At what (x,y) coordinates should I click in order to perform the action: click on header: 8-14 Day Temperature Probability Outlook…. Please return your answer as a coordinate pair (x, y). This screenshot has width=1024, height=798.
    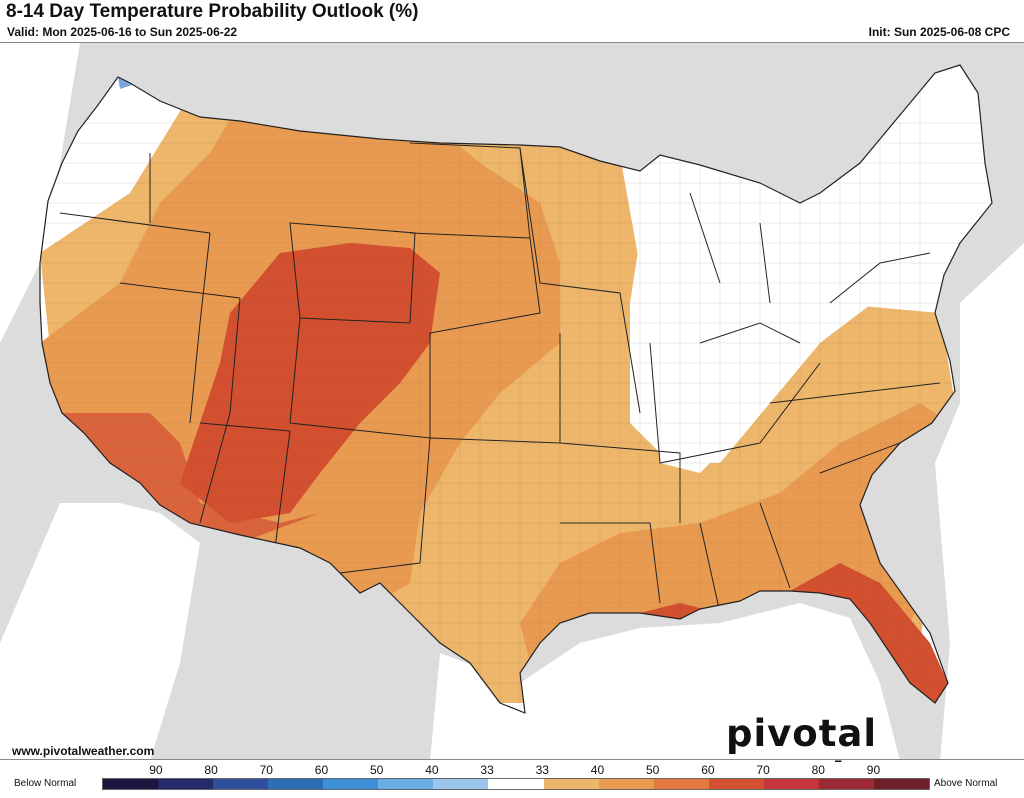
    Looking at the image, I should click on (512, 21).